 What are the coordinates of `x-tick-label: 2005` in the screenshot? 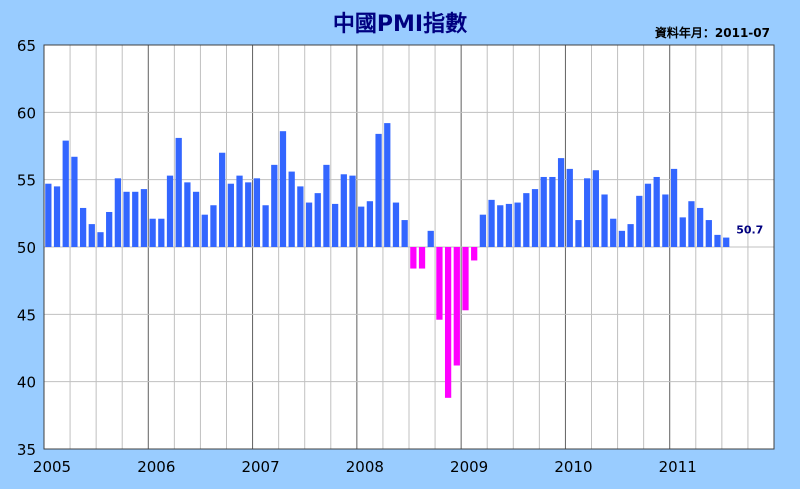 It's located at (52, 467).